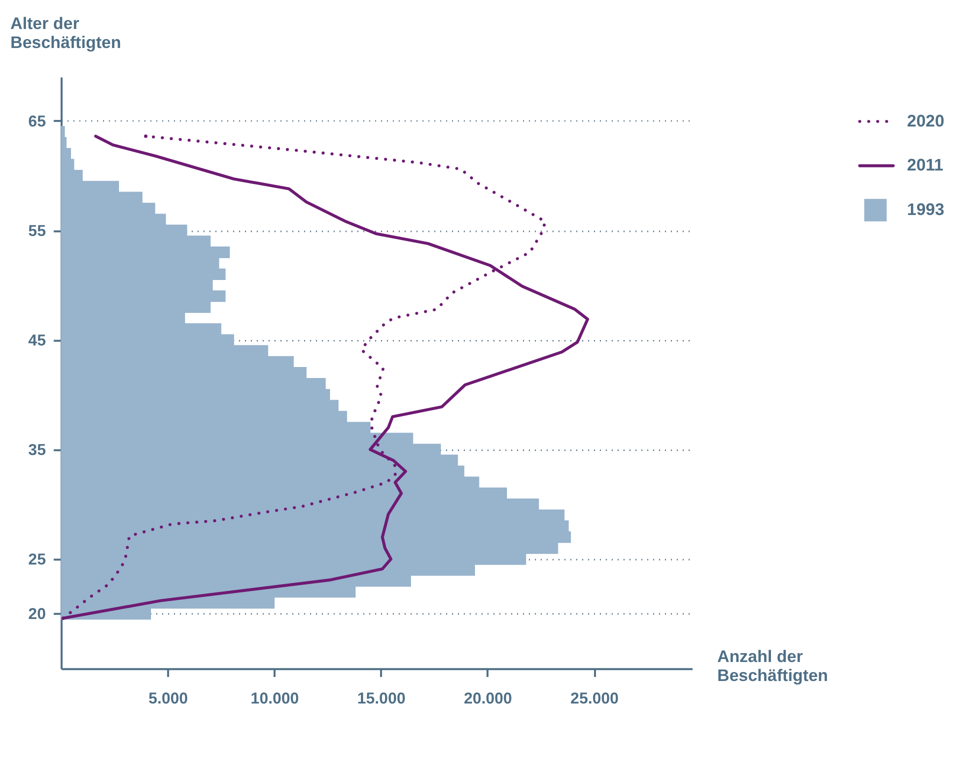 The image size is (978, 762). I want to click on x-tick-label: 20.000, so click(488, 699).